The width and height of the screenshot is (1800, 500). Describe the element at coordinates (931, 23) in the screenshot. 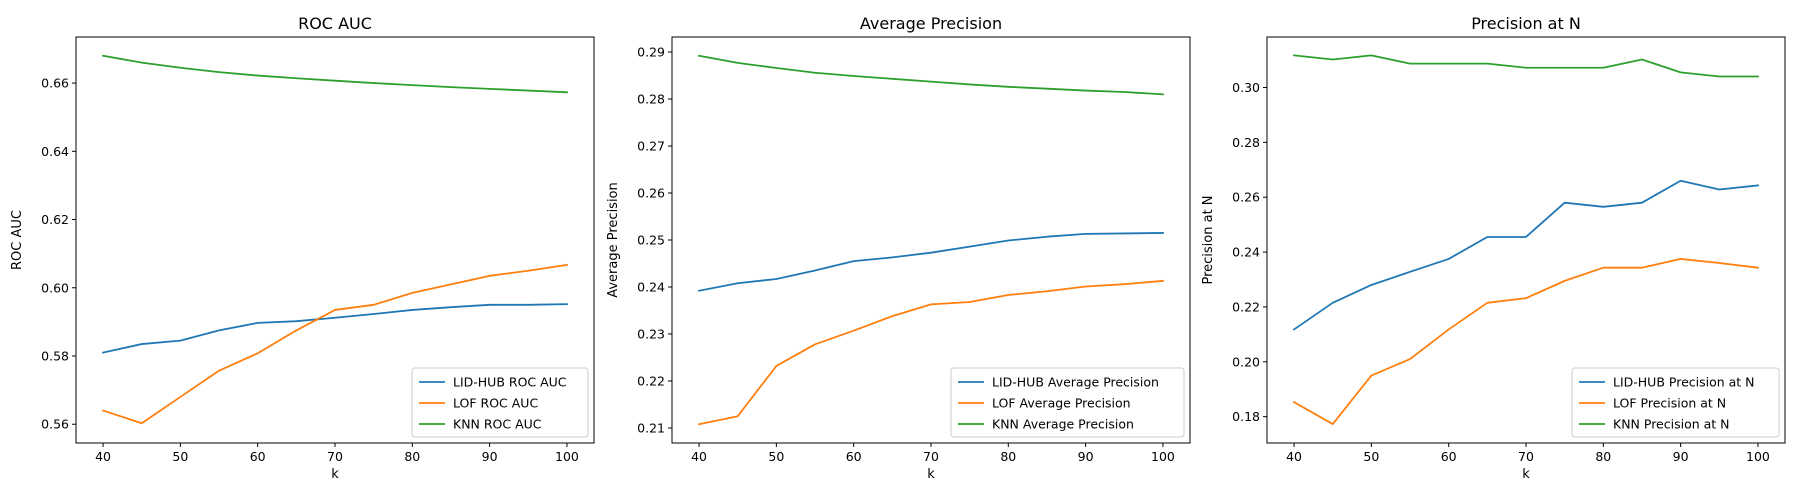

I see `chart-title: Average Precision` at that location.